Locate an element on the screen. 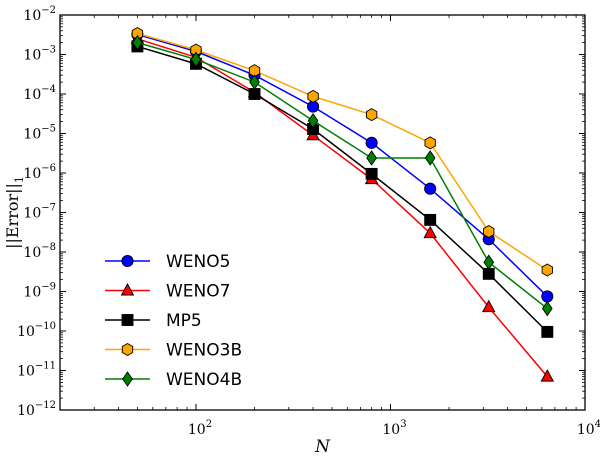 This screenshot has height=457, width=600. y-tick-label: 10⁻⁹ is located at coordinates (39, 291).